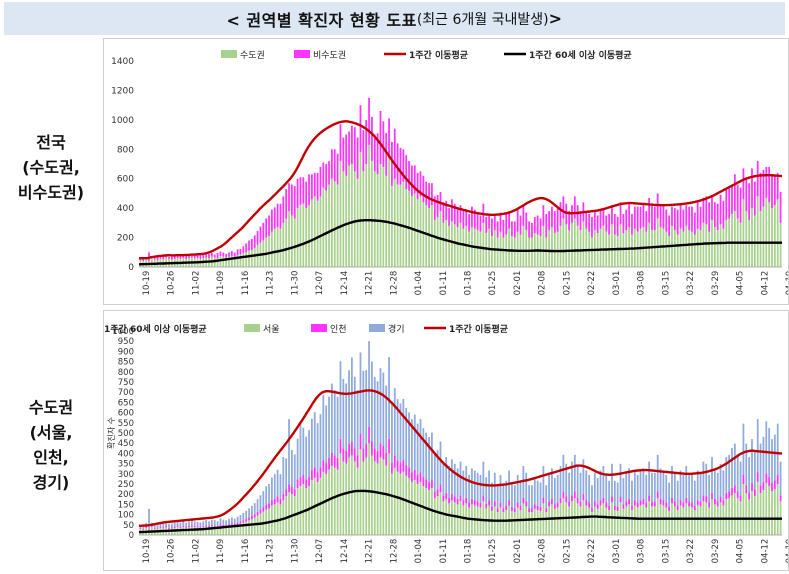 The image size is (789, 574). What do you see at coordinates (592, 283) in the screenshot?
I see `x-tick-label: 02-22` at bounding box center [592, 283].